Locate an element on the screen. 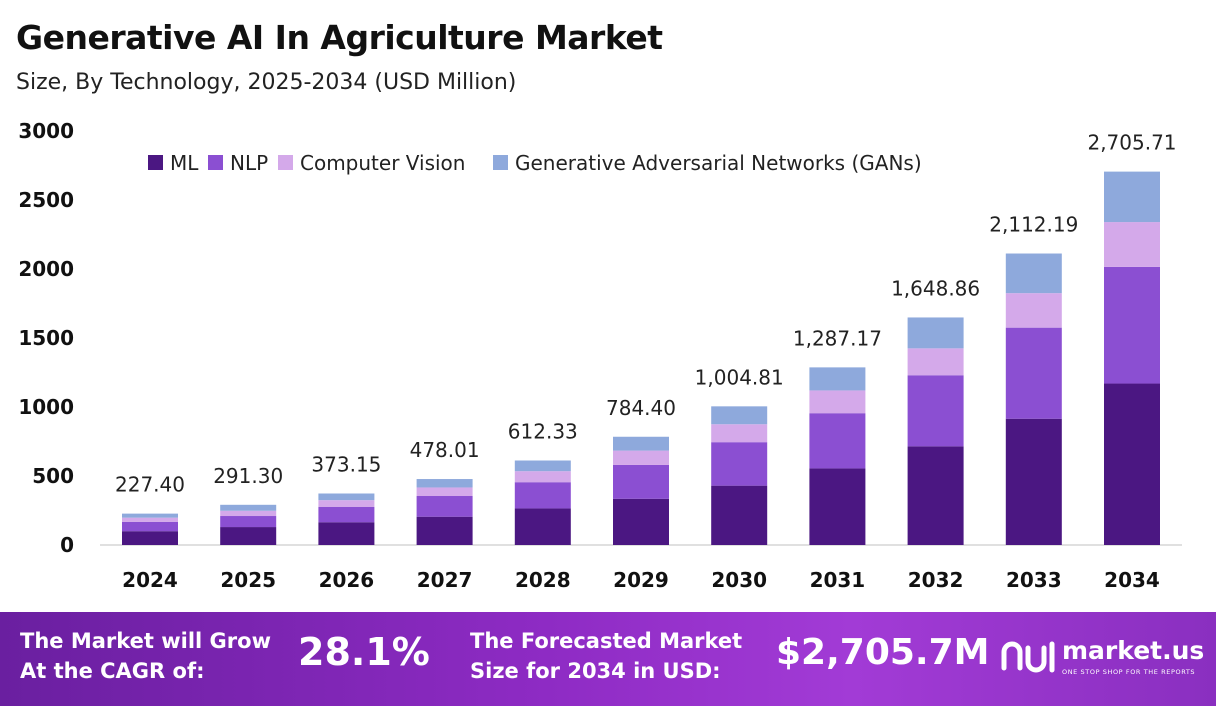 The image size is (1216, 706). forecast-label-line1: The Forecasted Market is located at coordinates (606, 641).